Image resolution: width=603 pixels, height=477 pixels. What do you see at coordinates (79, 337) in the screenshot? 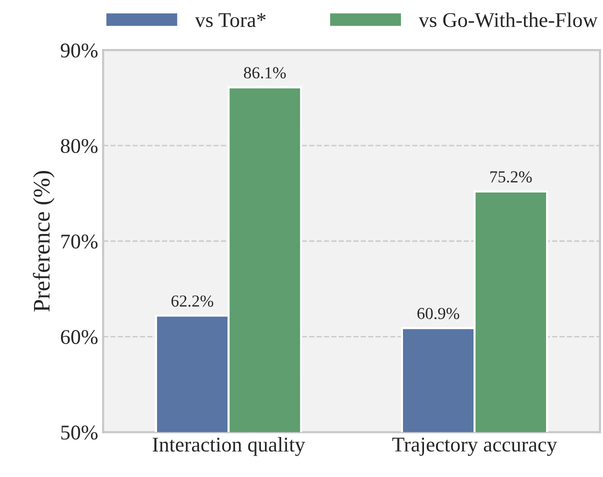
I see `y-tick-label: 60%` at bounding box center [79, 337].